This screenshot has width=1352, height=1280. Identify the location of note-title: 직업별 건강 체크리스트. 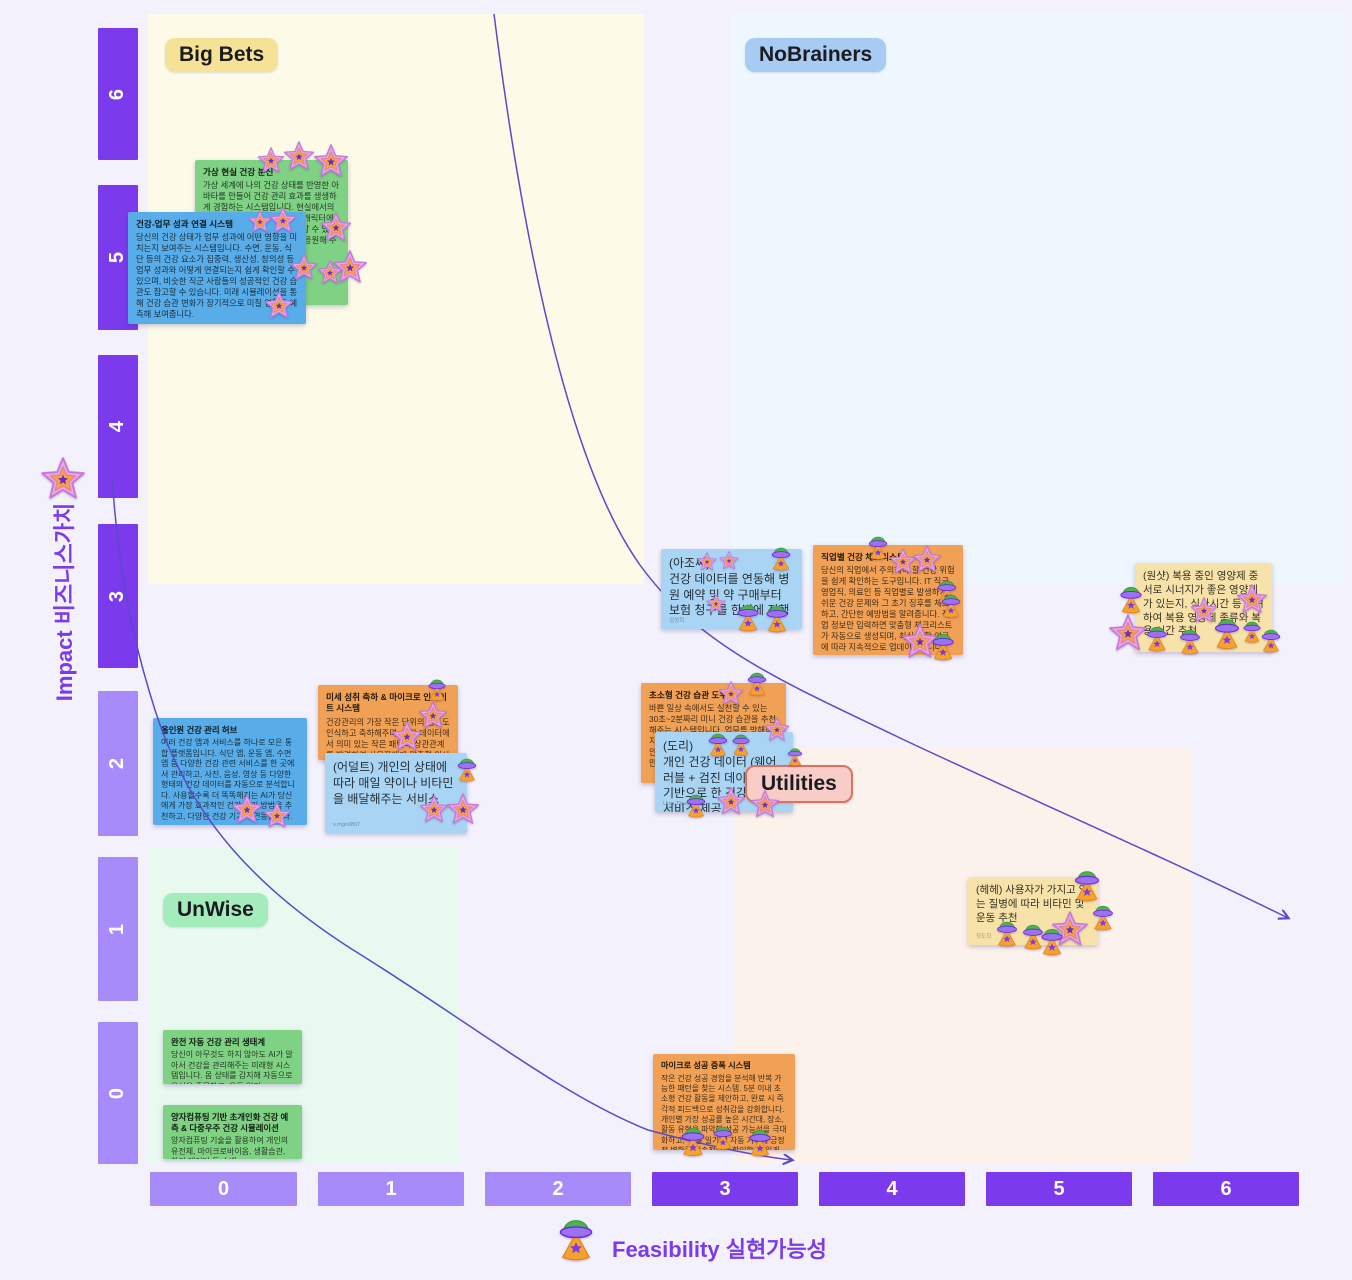
(863, 557).